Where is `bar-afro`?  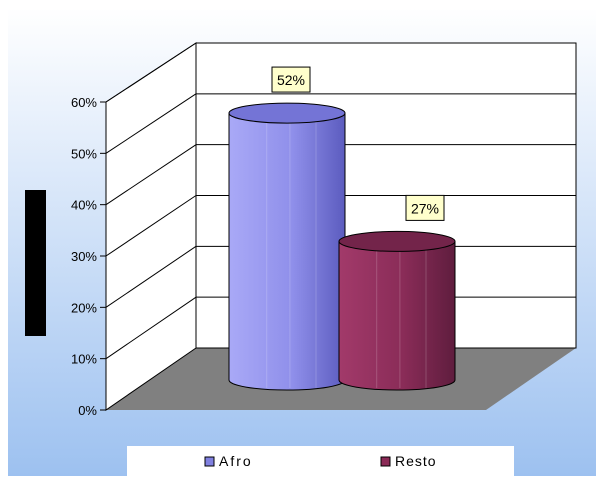
bar-afro is located at coordinates (287, 246).